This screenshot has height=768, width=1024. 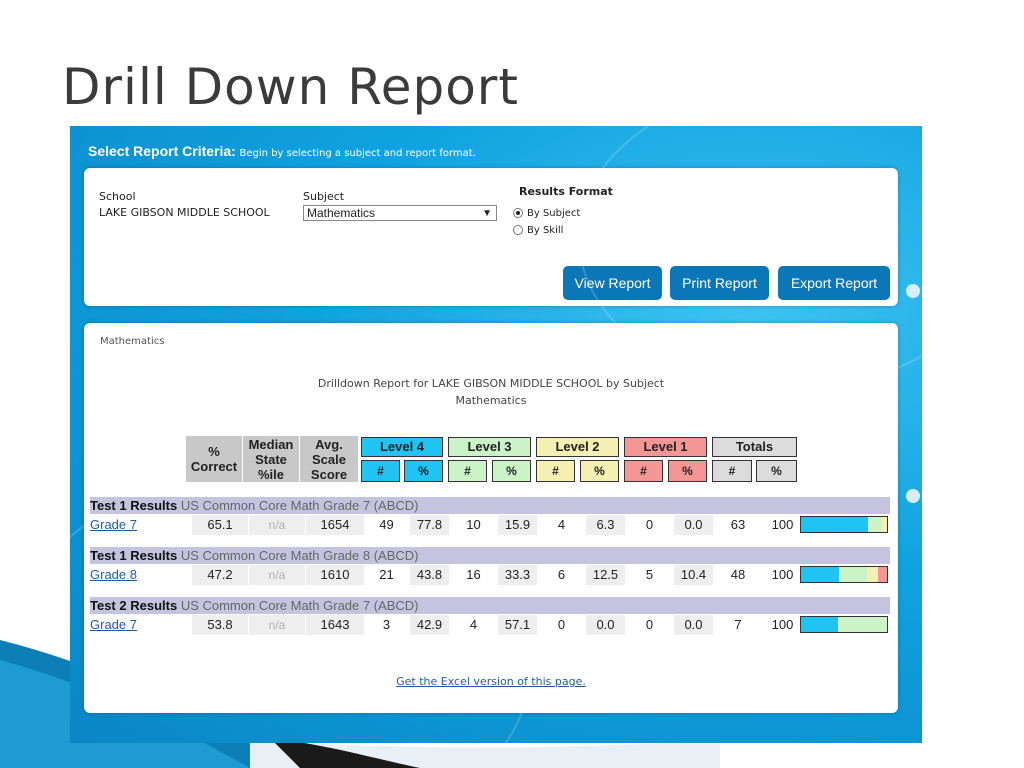 I want to click on header-totals-pct: %, so click(x=776, y=471).